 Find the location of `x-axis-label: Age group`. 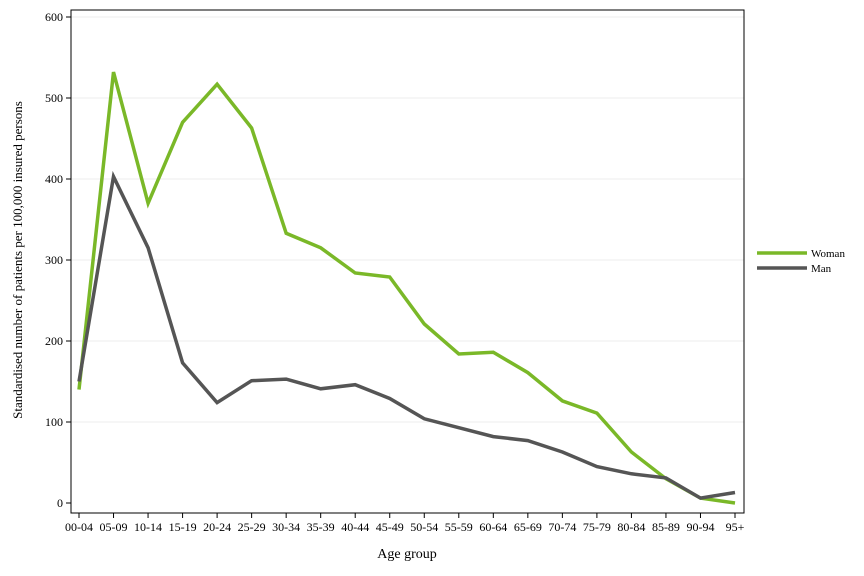

x-axis-label: Age group is located at coordinates (407, 554).